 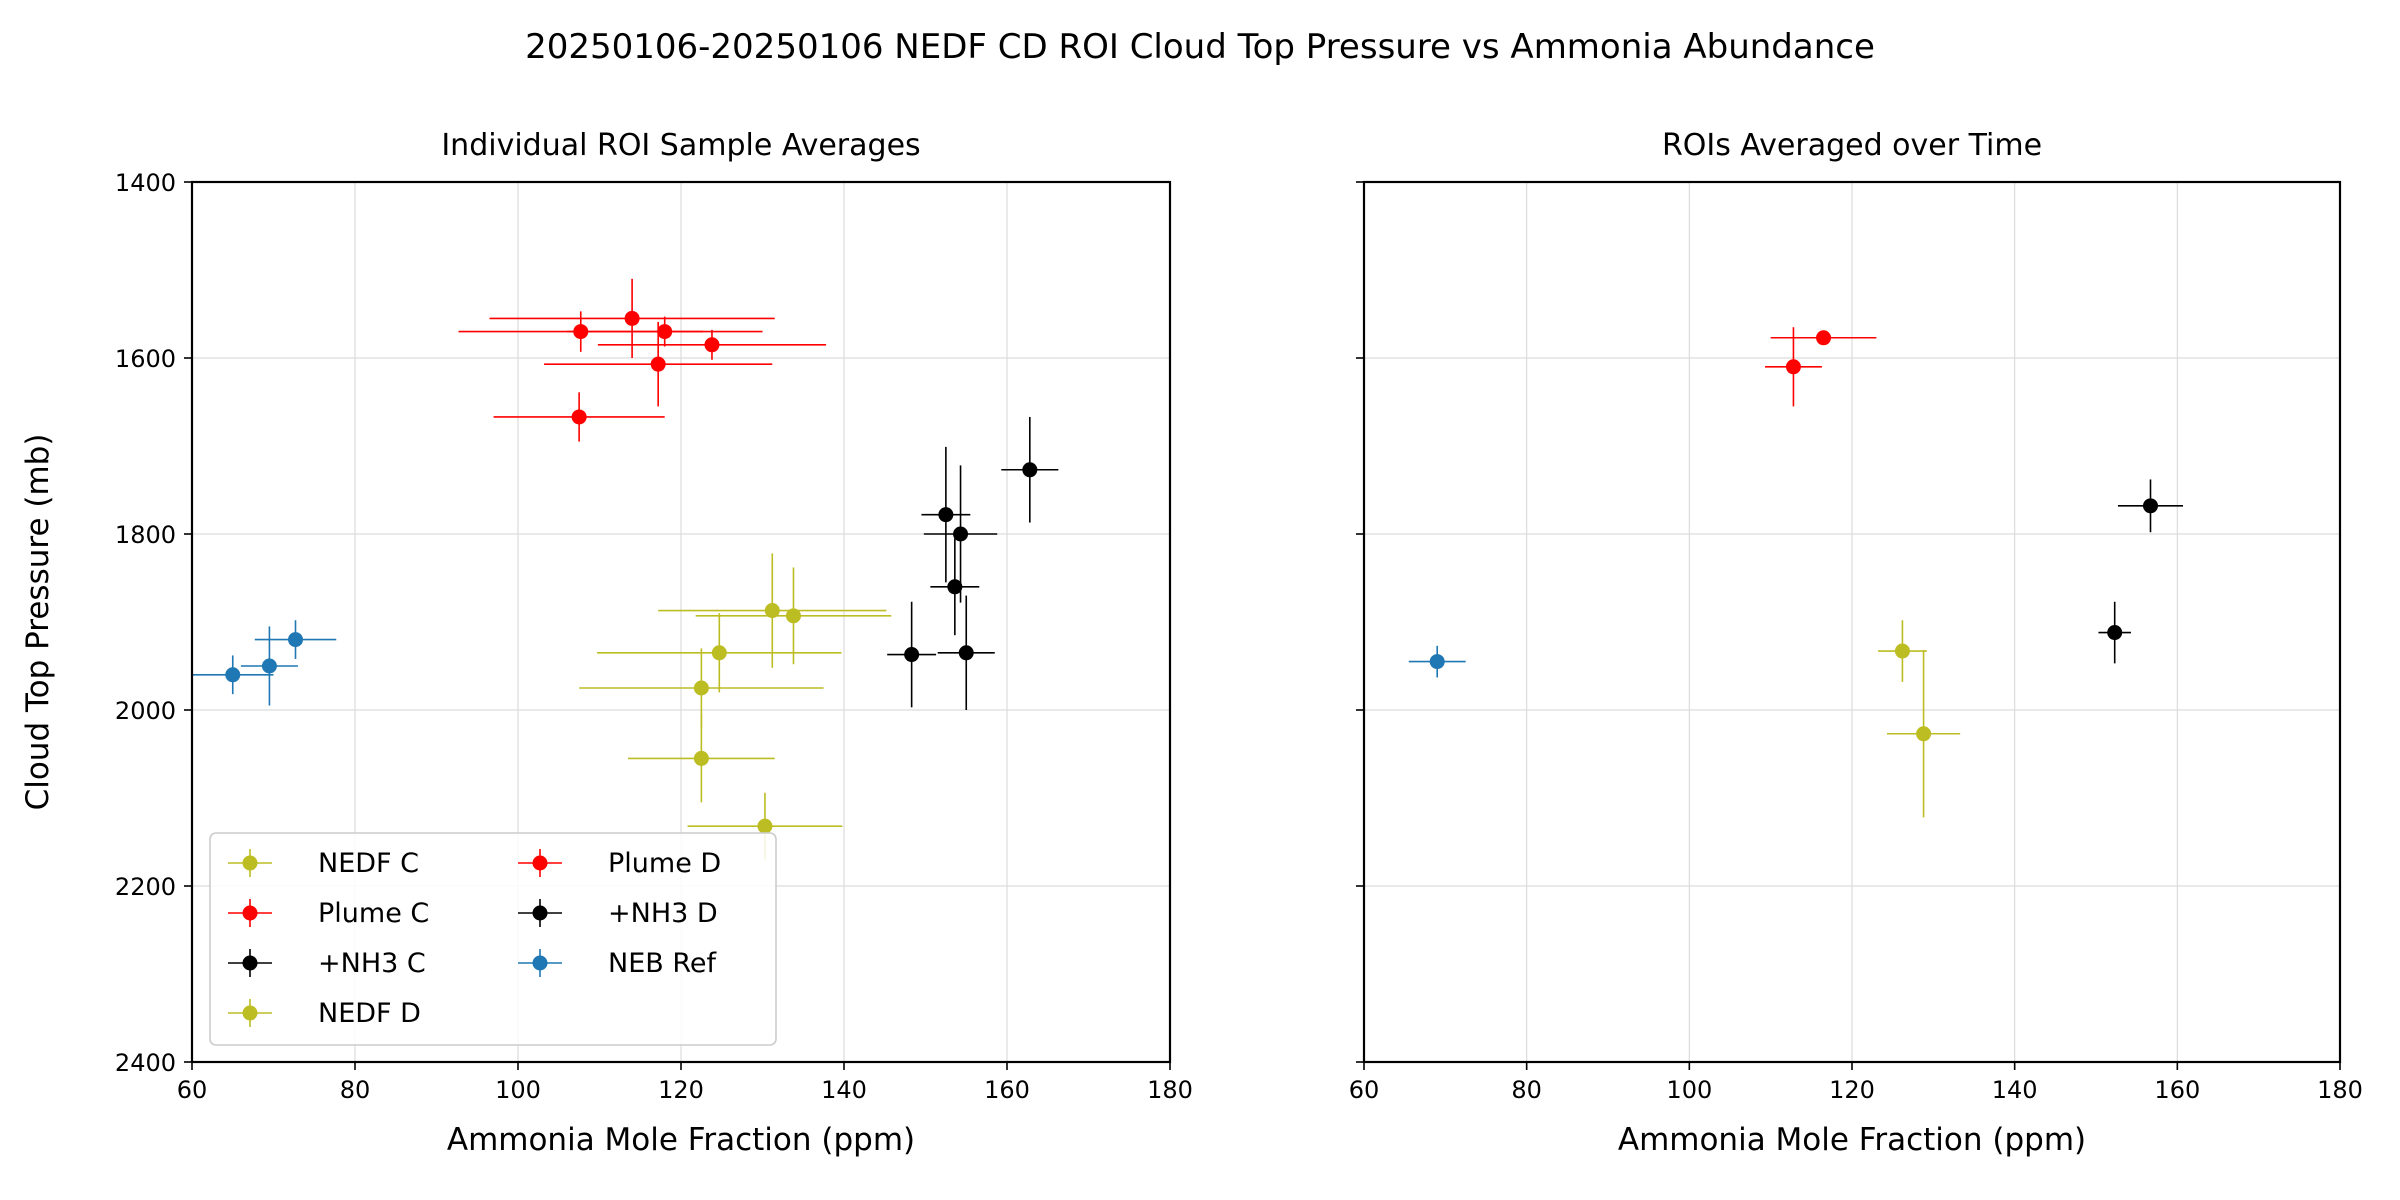 What do you see at coordinates (680, 145) in the screenshot?
I see `panel-title: Individual ROI Sample Averages` at bounding box center [680, 145].